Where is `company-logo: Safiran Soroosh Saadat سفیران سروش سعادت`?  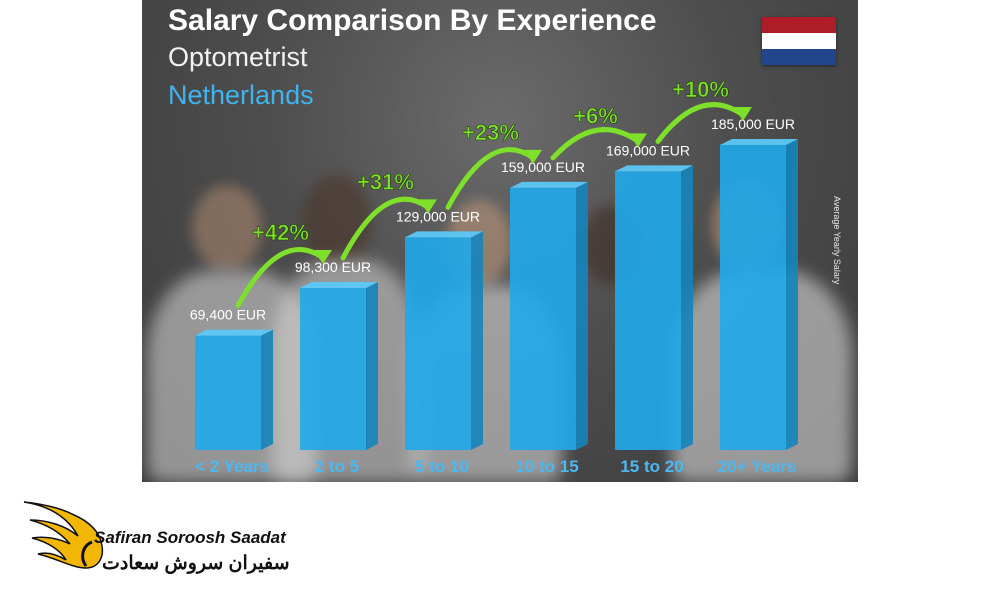
company-logo: Safiran Soroosh Saadat سفیران سروش سعادت is located at coordinates (160, 541).